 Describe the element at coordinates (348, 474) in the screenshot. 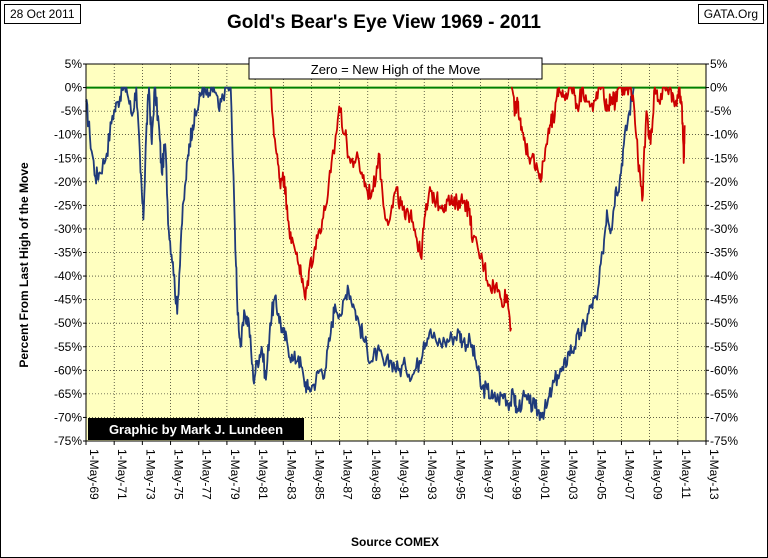

I see `x-tick-label: 1-May-87` at that location.